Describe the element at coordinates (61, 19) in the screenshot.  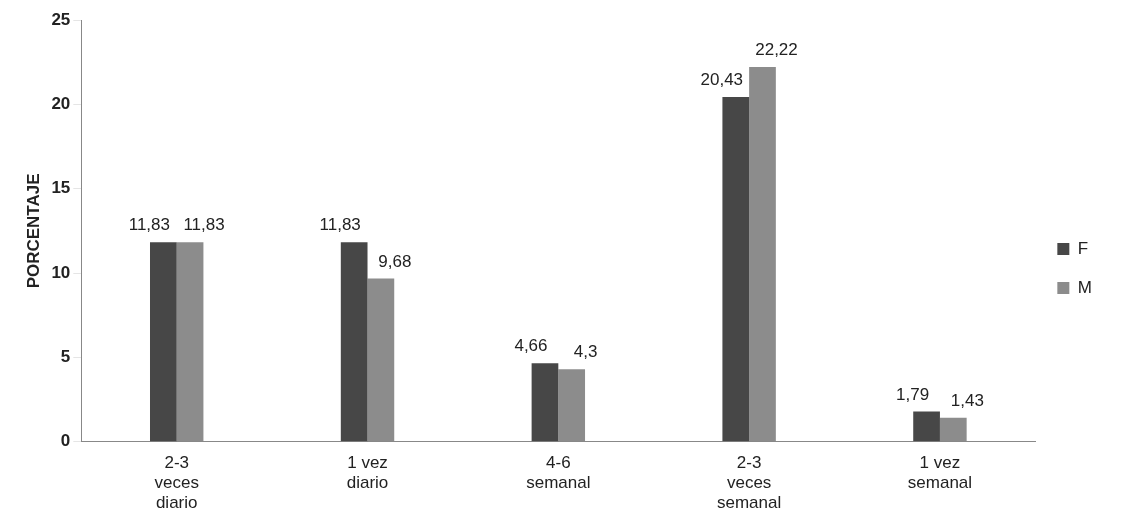
I see `y-tick-label: 25` at that location.